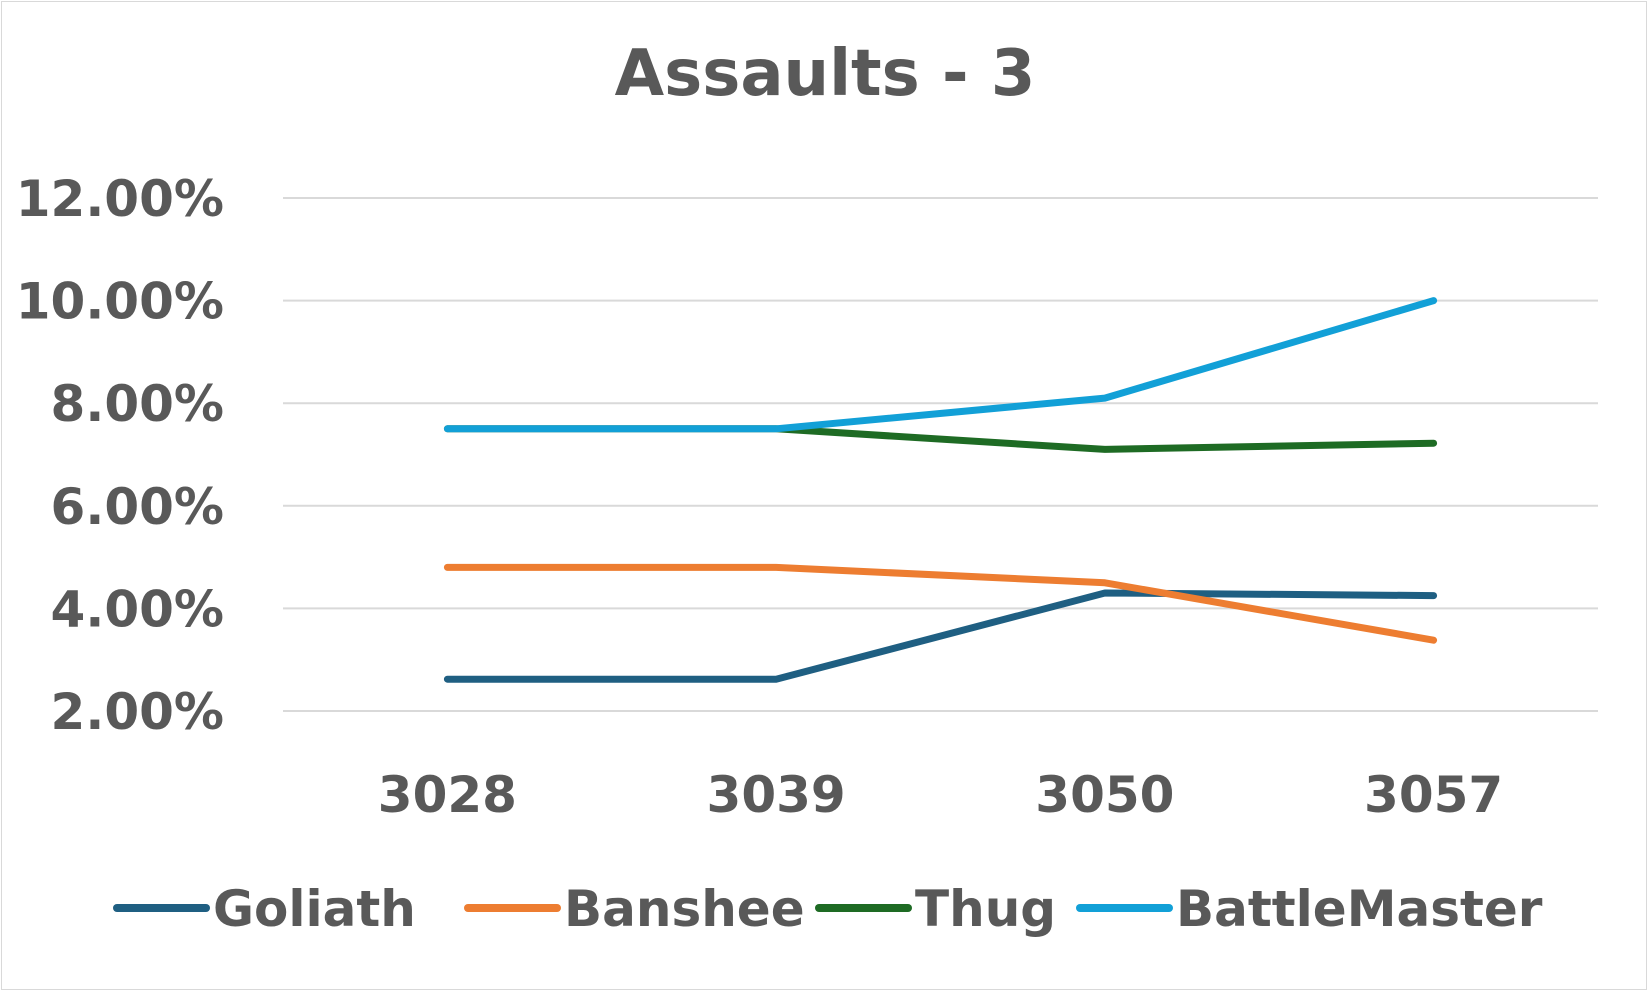 The width and height of the screenshot is (1650, 993). I want to click on legend-label: Goliath, so click(314, 909).